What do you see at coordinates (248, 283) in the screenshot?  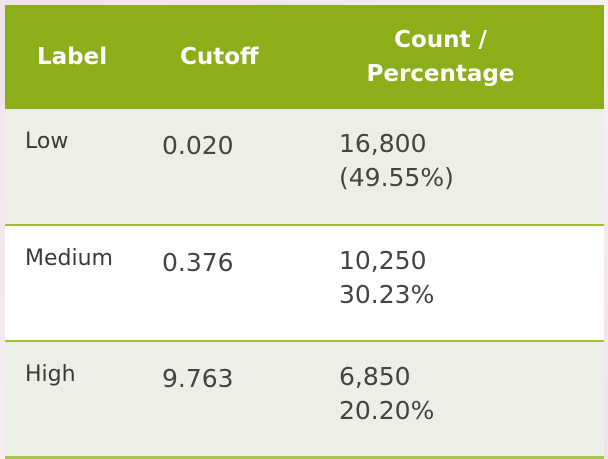 I see `cell-cutoff: 0.376` at bounding box center [248, 283].